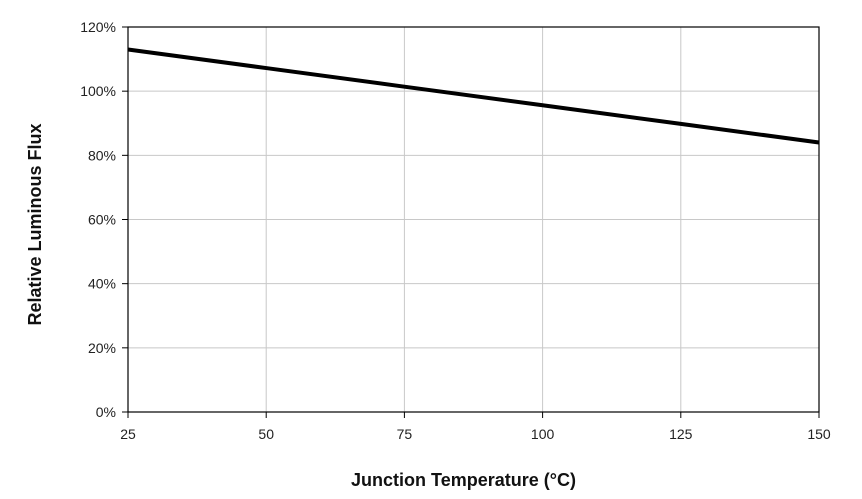 Image resolution: width=862 pixels, height=499 pixels. What do you see at coordinates (98, 91) in the screenshot?
I see `y-tick-label: 100%` at bounding box center [98, 91].